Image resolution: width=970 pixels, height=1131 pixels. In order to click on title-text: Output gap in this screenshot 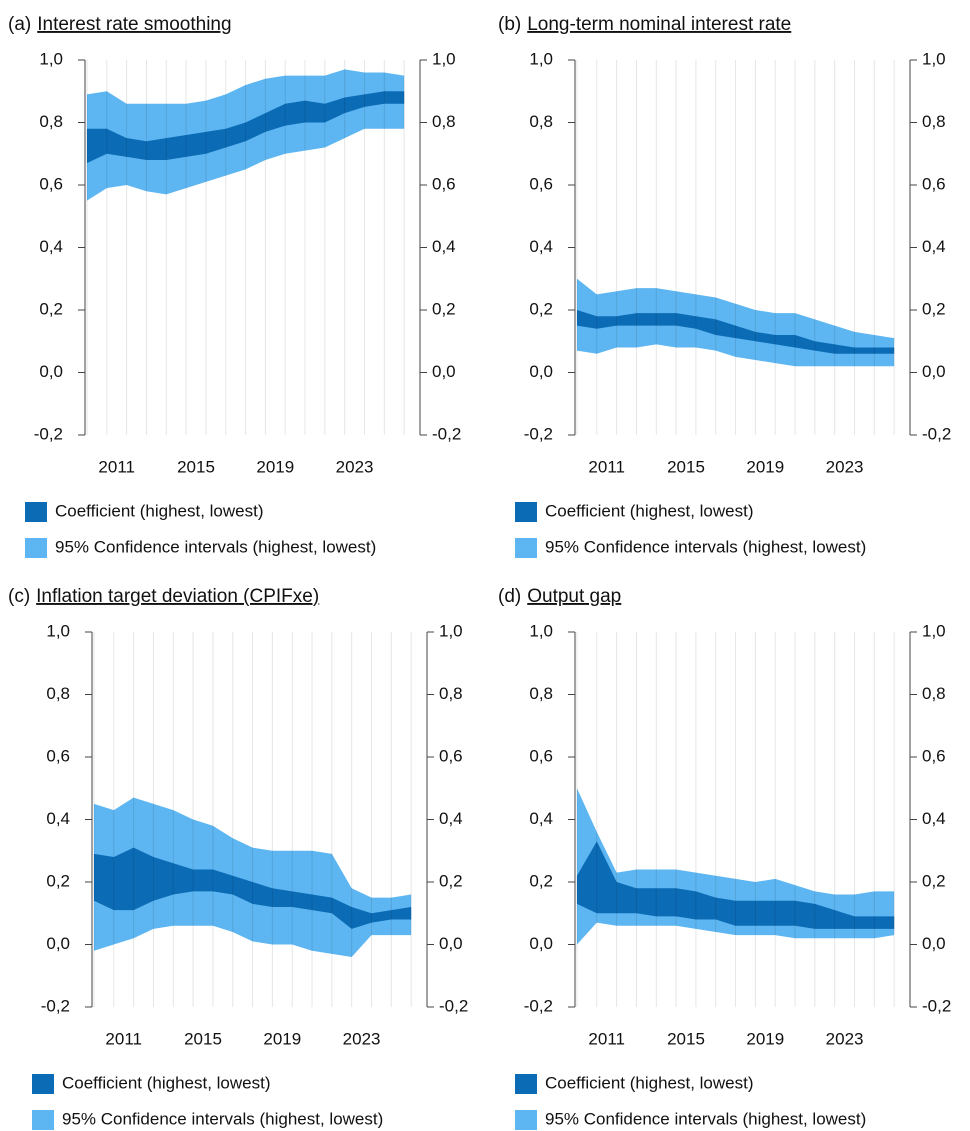, I will do `click(574, 596)`.